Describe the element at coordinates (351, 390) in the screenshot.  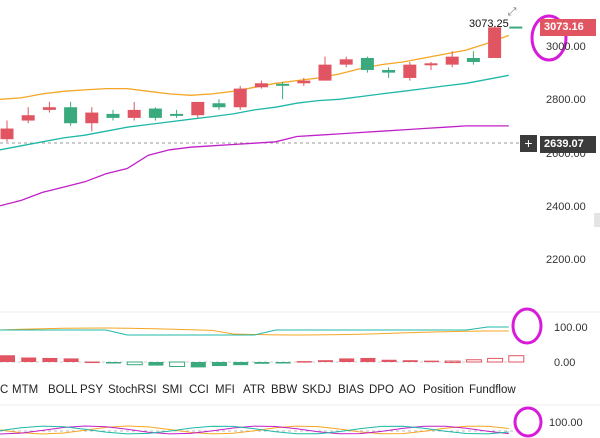
I see `indicator-tab-bias: BIAS` at that location.